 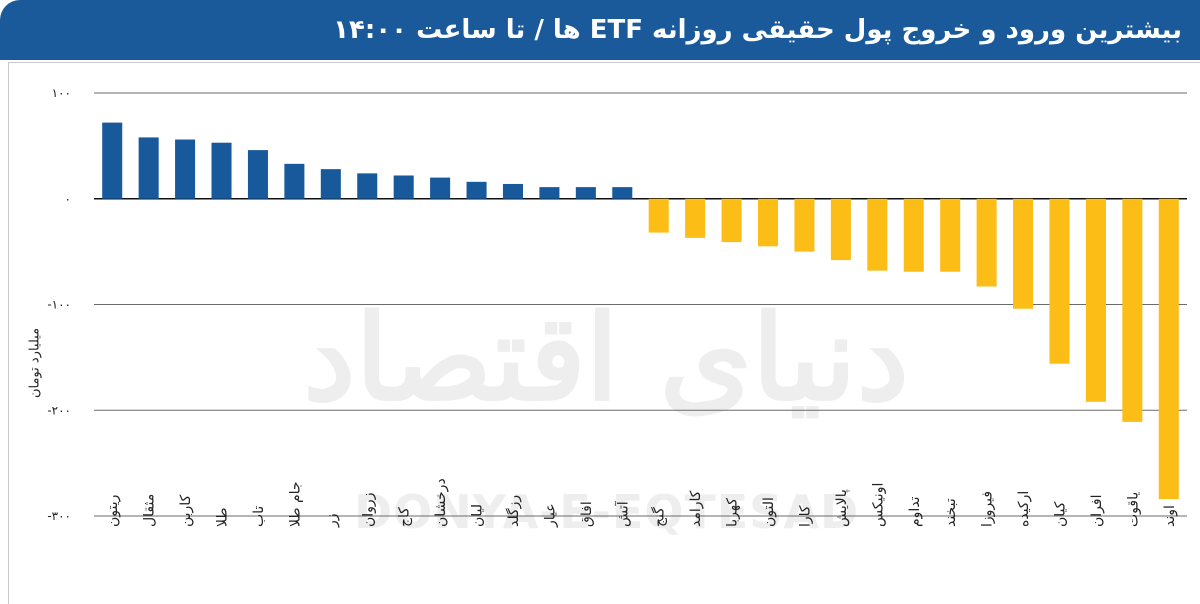 I want to click on y-tick-label: -۱۰۰, so click(x=59, y=305).